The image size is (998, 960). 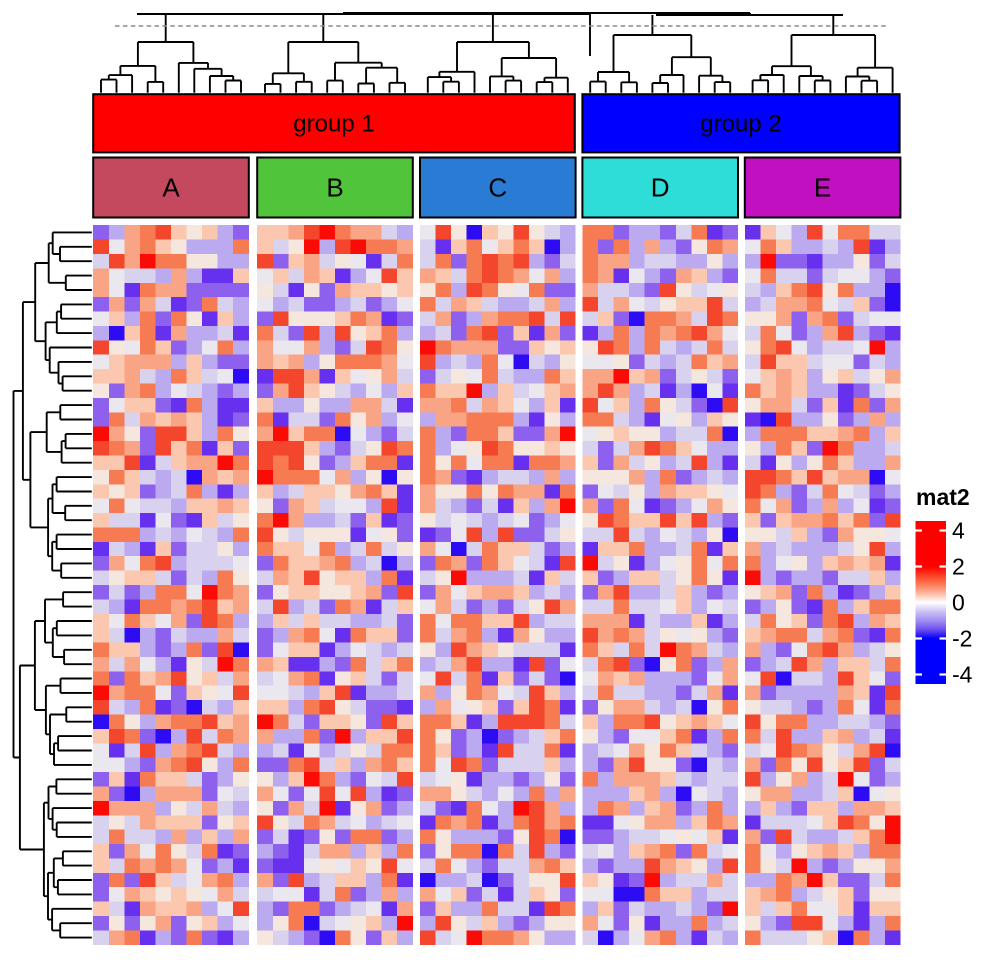 I want to click on svg-text: C, so click(x=497, y=188).